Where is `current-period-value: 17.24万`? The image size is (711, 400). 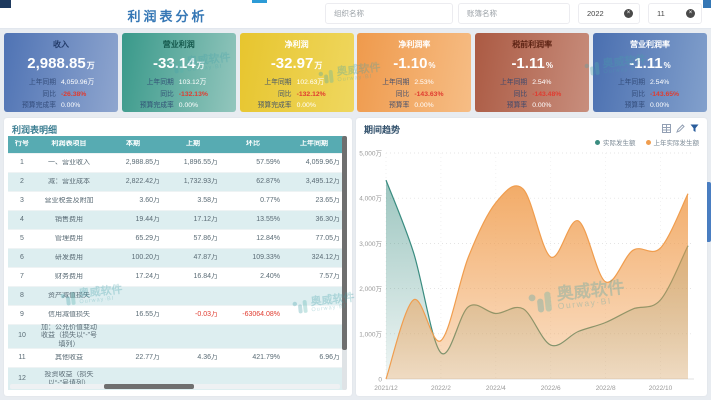 current-period-value: 17.24万 is located at coordinates (147, 276).